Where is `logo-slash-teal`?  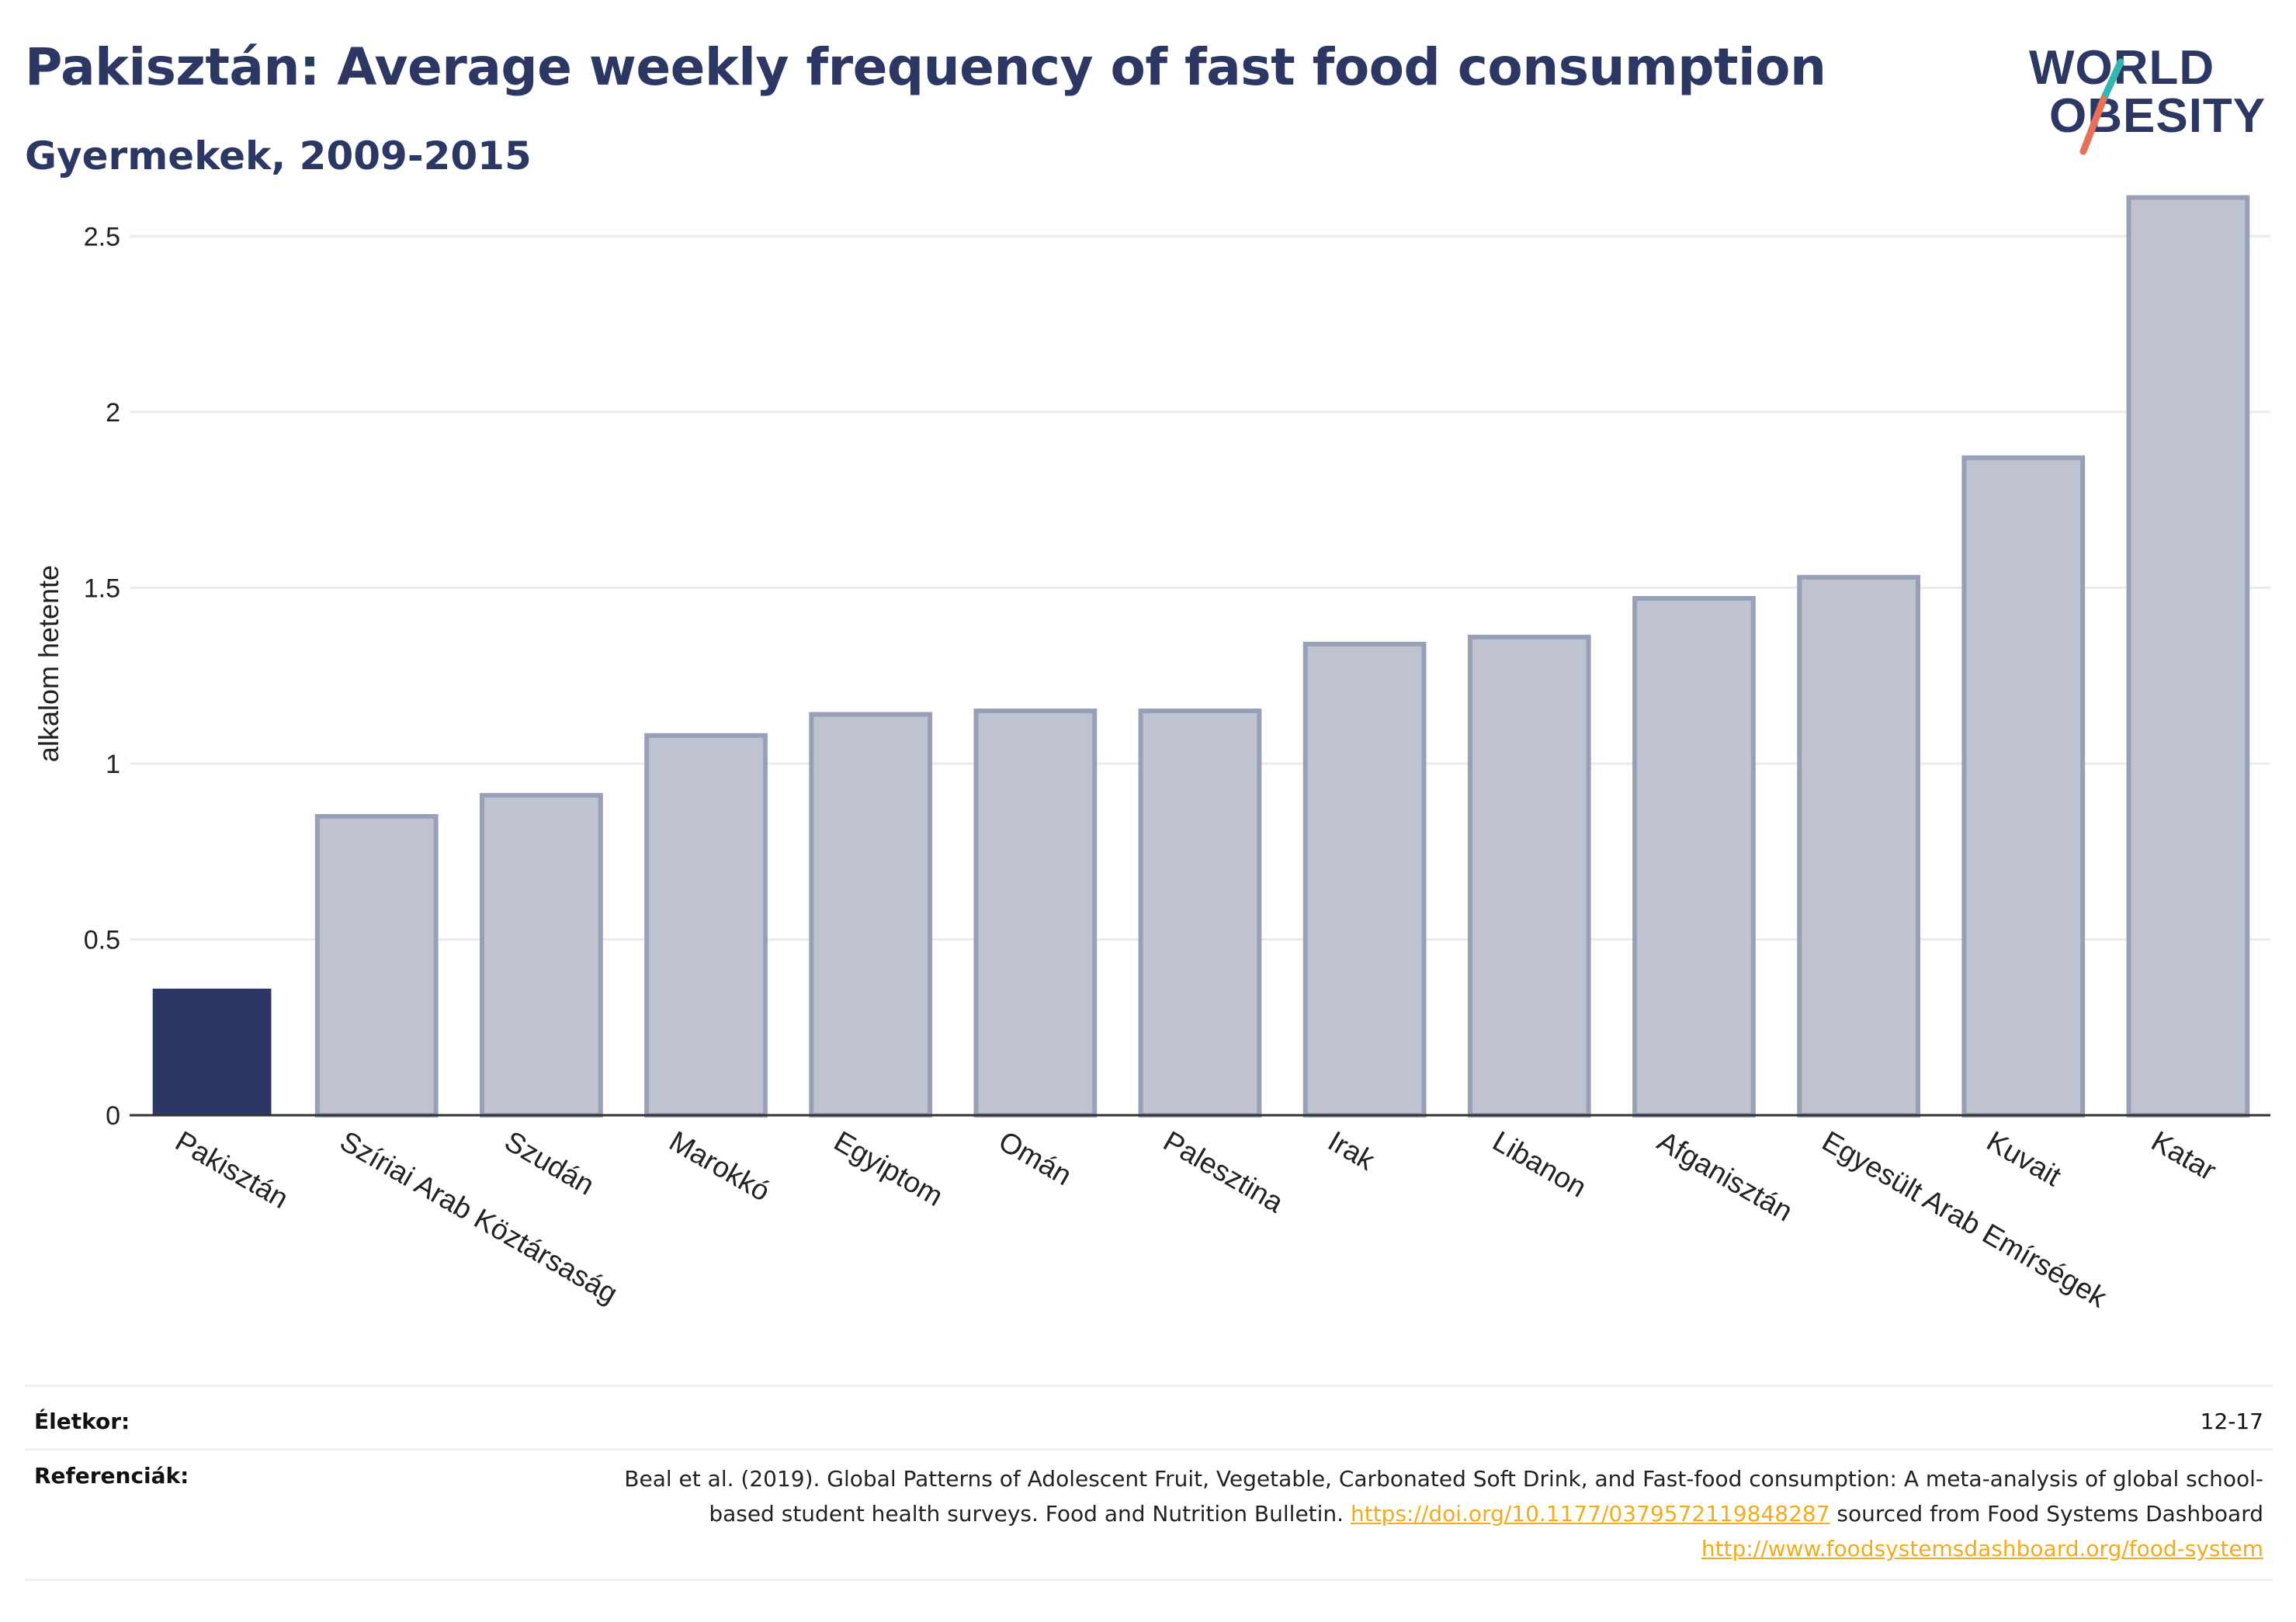
logo-slash-teal is located at coordinates (2112, 80).